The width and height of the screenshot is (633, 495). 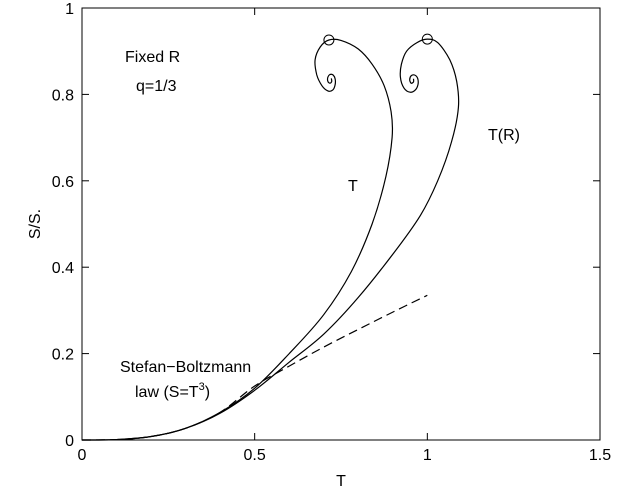 I want to click on y-tick-label-2: 0.4, so click(x=63, y=268).